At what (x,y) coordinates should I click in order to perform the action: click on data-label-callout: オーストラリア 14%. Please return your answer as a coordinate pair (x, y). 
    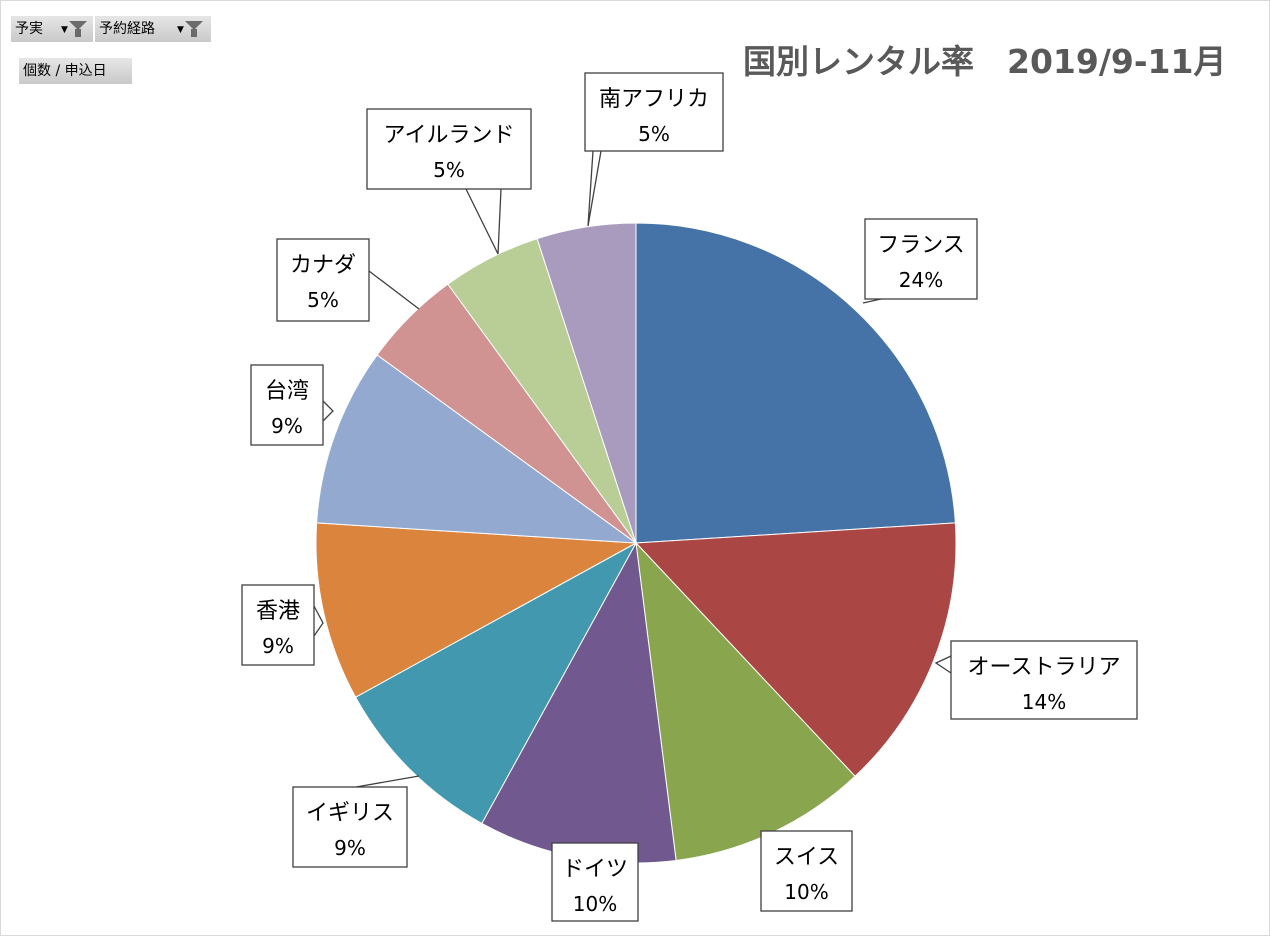
    Looking at the image, I should click on (1036, 680).